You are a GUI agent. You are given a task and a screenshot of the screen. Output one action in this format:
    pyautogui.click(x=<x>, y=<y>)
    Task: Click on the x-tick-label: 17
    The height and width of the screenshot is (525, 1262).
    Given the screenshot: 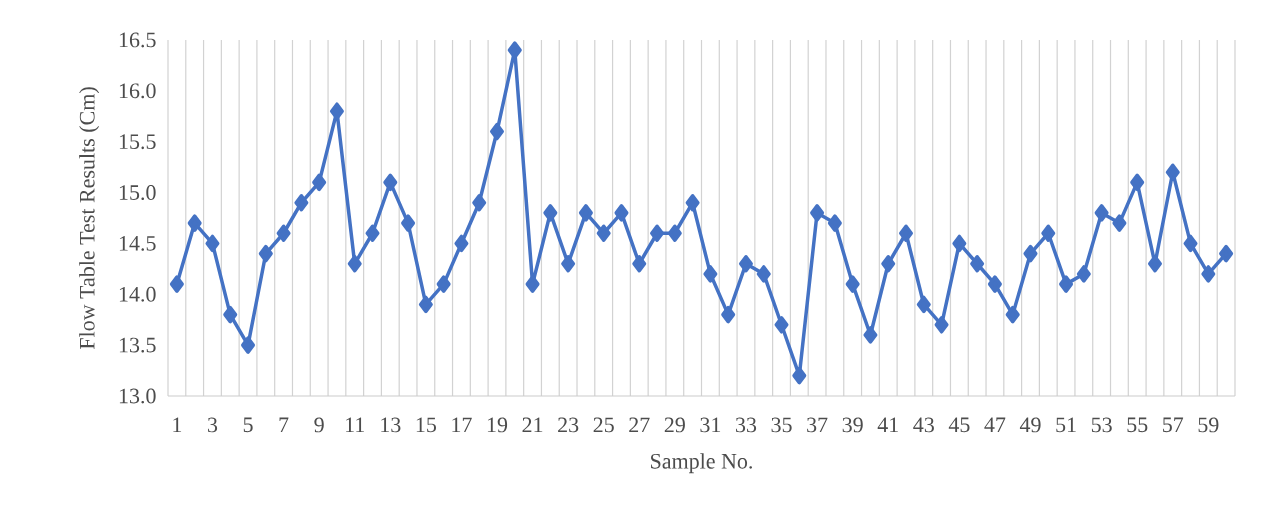 What is the action you would take?
    pyautogui.click(x=462, y=425)
    